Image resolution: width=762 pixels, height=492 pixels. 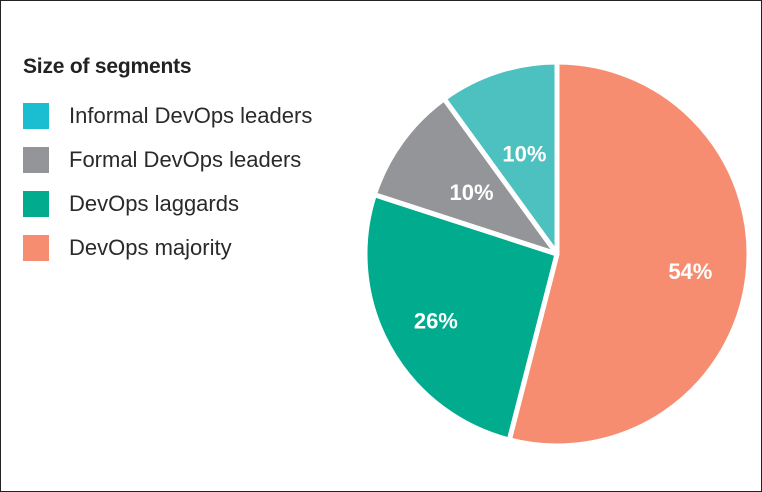 I want to click on legend-item-devops-laggards: DevOps laggards, so click(x=167, y=204).